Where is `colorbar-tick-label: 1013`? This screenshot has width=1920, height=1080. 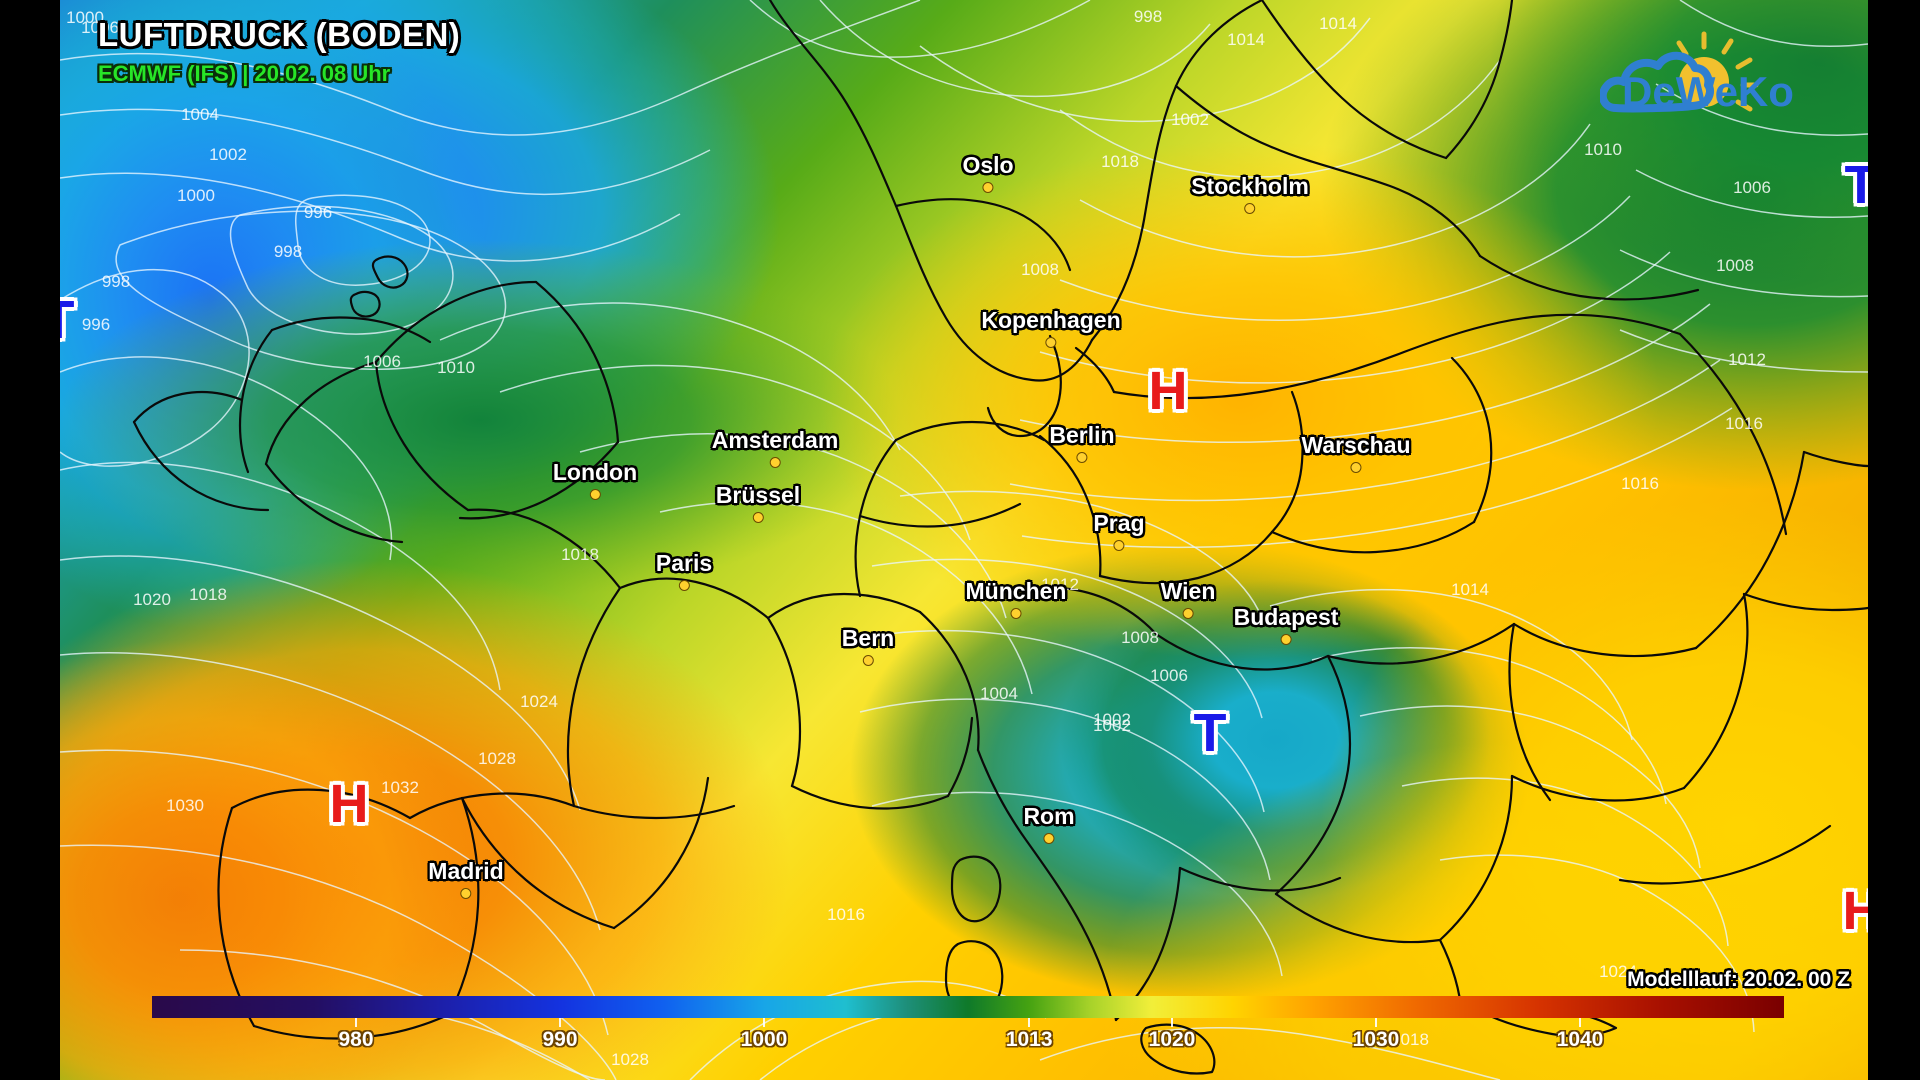 colorbar-tick-label: 1013 is located at coordinates (1029, 1039).